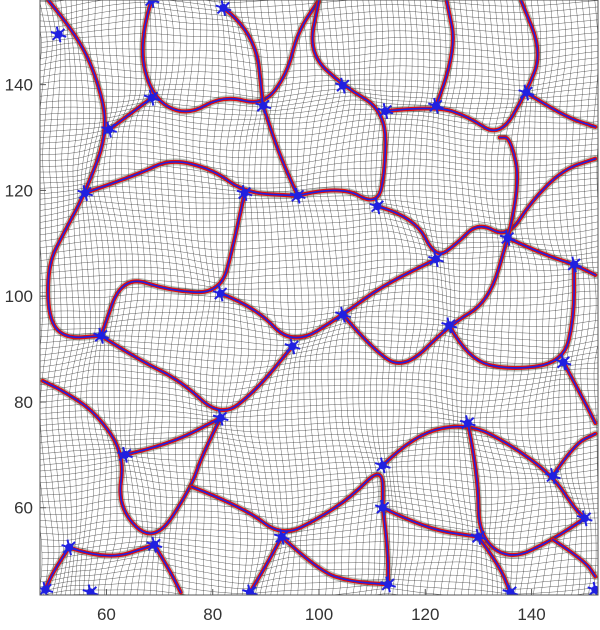 This screenshot has width=600, height=630. I want to click on y-tick-label: 60, so click(23, 508).